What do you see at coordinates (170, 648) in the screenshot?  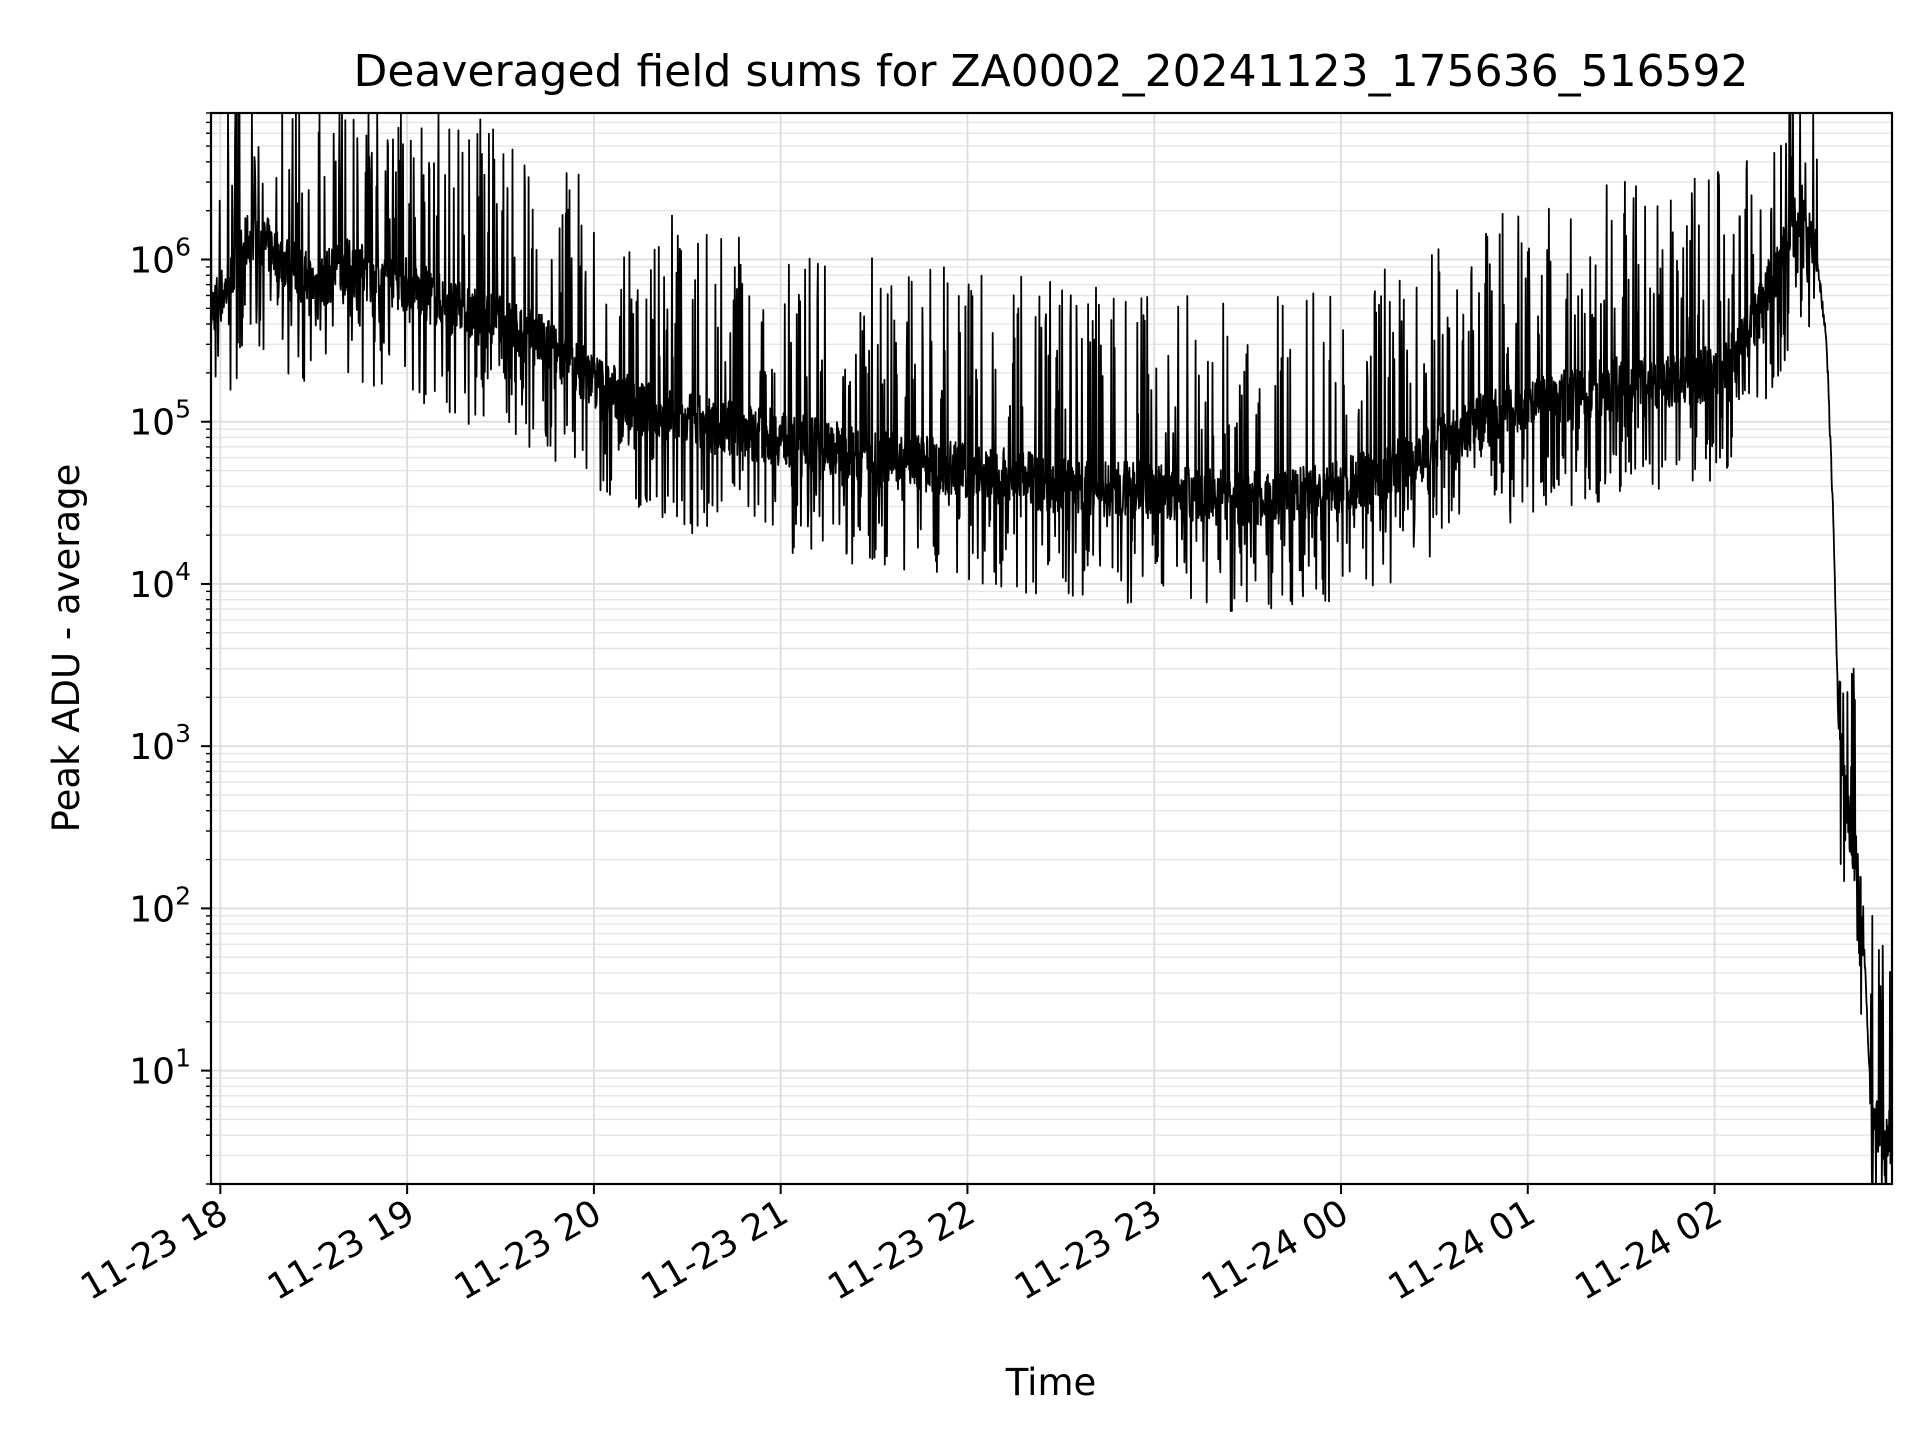 I see `y-axis-ticks: 10¹ 10² 10³ 10⁴ 10⁵ 10⁶` at bounding box center [170, 648].